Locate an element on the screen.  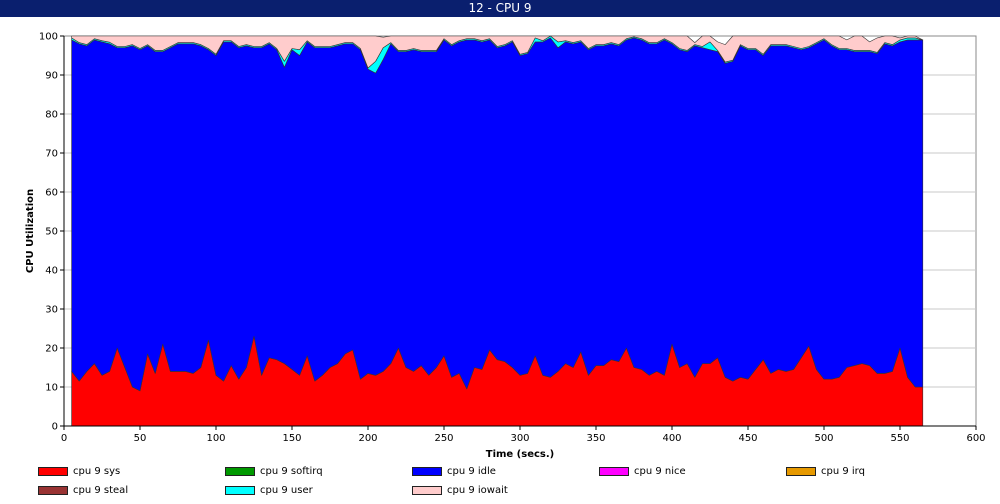
x-tick-label: 50 is located at coordinates (140, 438).